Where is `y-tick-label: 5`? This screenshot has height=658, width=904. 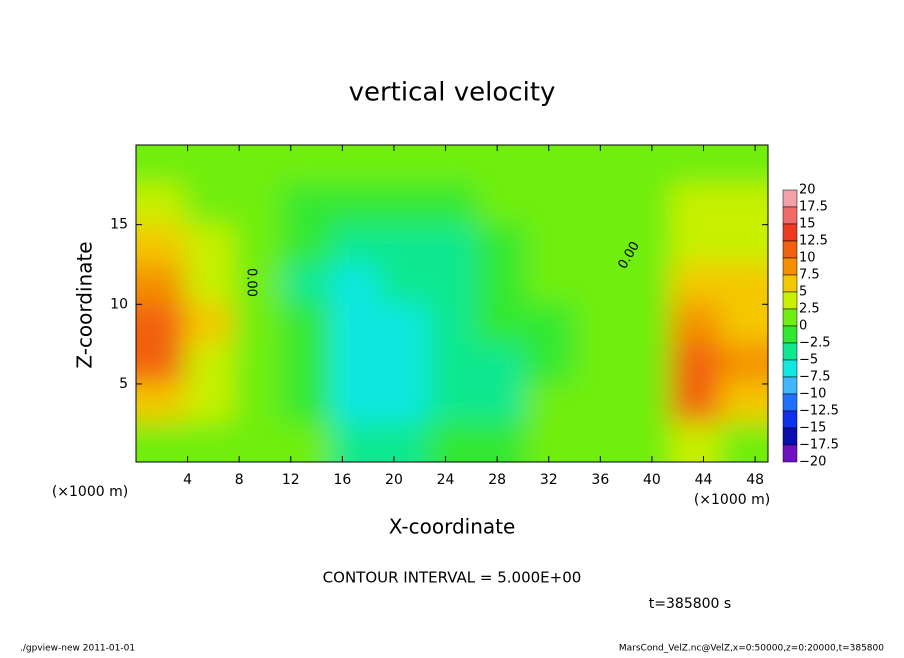 y-tick-label: 5 is located at coordinates (123, 384).